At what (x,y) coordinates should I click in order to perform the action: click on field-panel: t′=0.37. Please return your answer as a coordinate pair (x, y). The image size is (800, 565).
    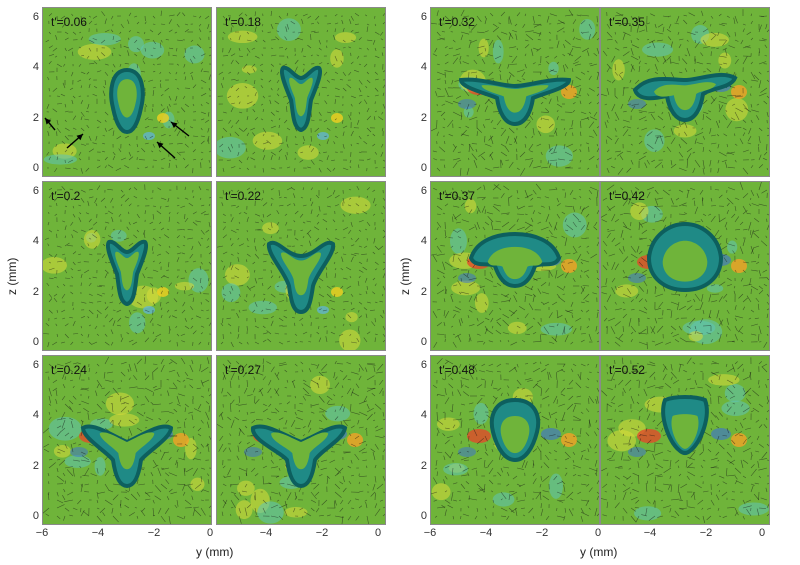
    Looking at the image, I should click on (515, 266).